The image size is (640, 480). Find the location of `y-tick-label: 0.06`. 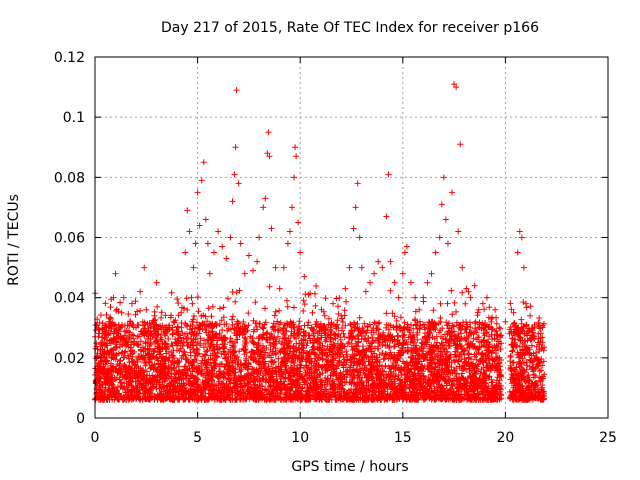

y-tick-label: 0.06 is located at coordinates (69, 239).